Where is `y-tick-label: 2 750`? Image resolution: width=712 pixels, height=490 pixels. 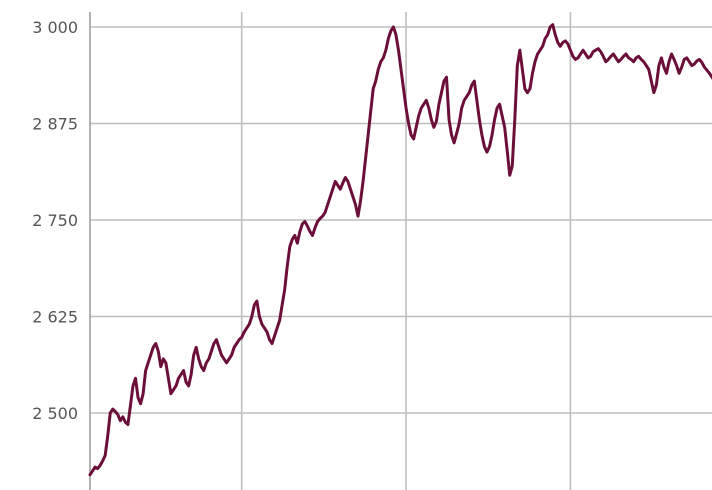
y-tick-label: 2 750 is located at coordinates (55, 220).